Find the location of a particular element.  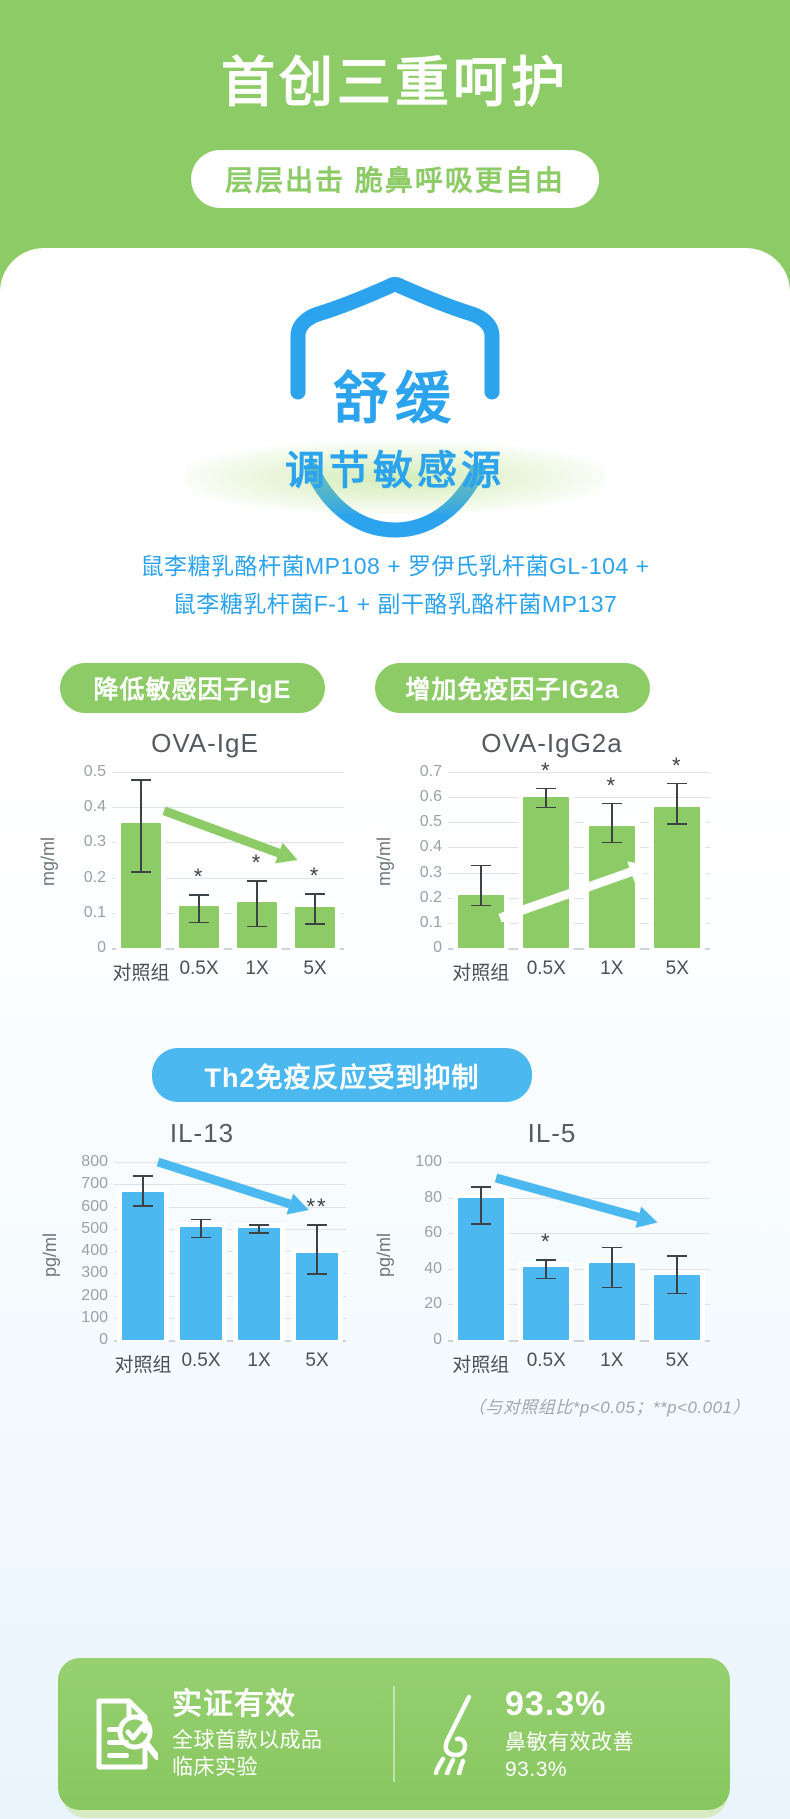

chart-title: OVA-IgG2a is located at coordinates (552, 743).